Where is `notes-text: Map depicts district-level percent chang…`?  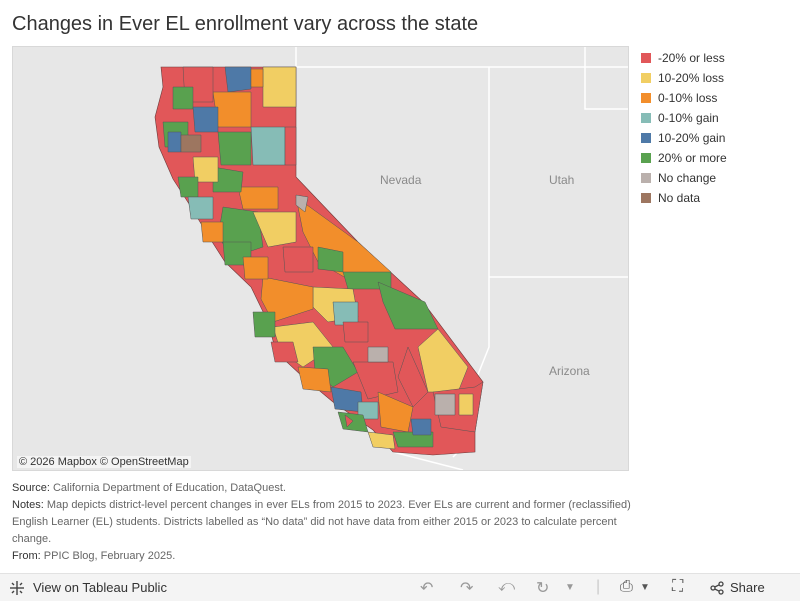 notes-text: Map depicts district-level percent chang… is located at coordinates (321, 522).